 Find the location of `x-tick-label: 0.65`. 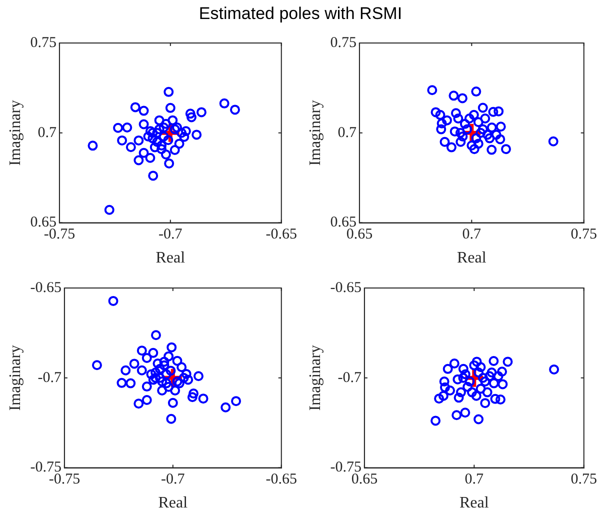

x-tick-label: 0.65 is located at coordinates (364, 480).